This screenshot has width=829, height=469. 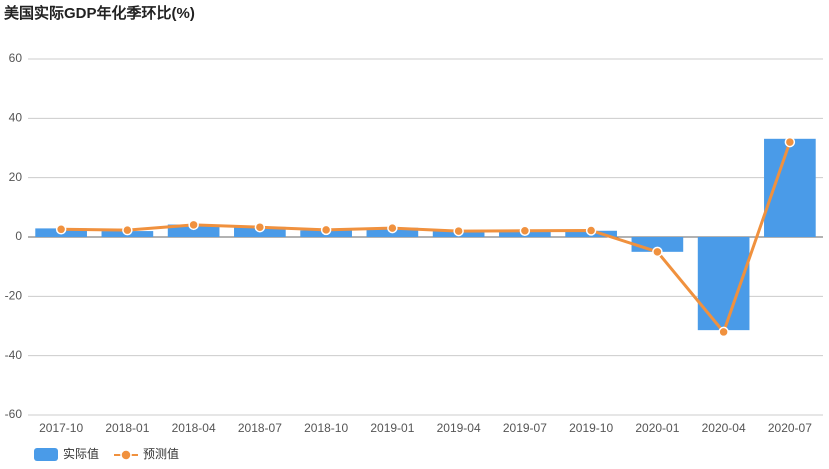 I want to click on y-tick-label: 20, so click(x=16, y=177).